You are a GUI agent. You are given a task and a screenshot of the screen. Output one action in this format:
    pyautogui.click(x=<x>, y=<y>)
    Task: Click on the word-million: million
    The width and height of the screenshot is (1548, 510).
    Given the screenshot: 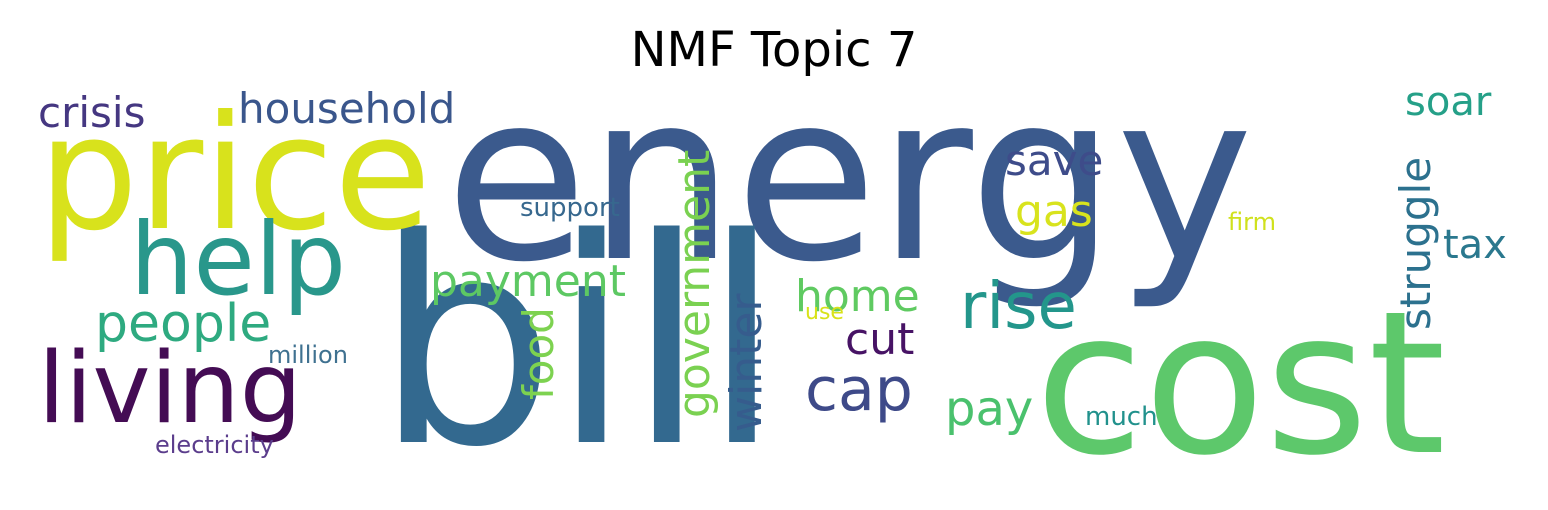 What is the action you would take?
    pyautogui.click(x=308, y=355)
    